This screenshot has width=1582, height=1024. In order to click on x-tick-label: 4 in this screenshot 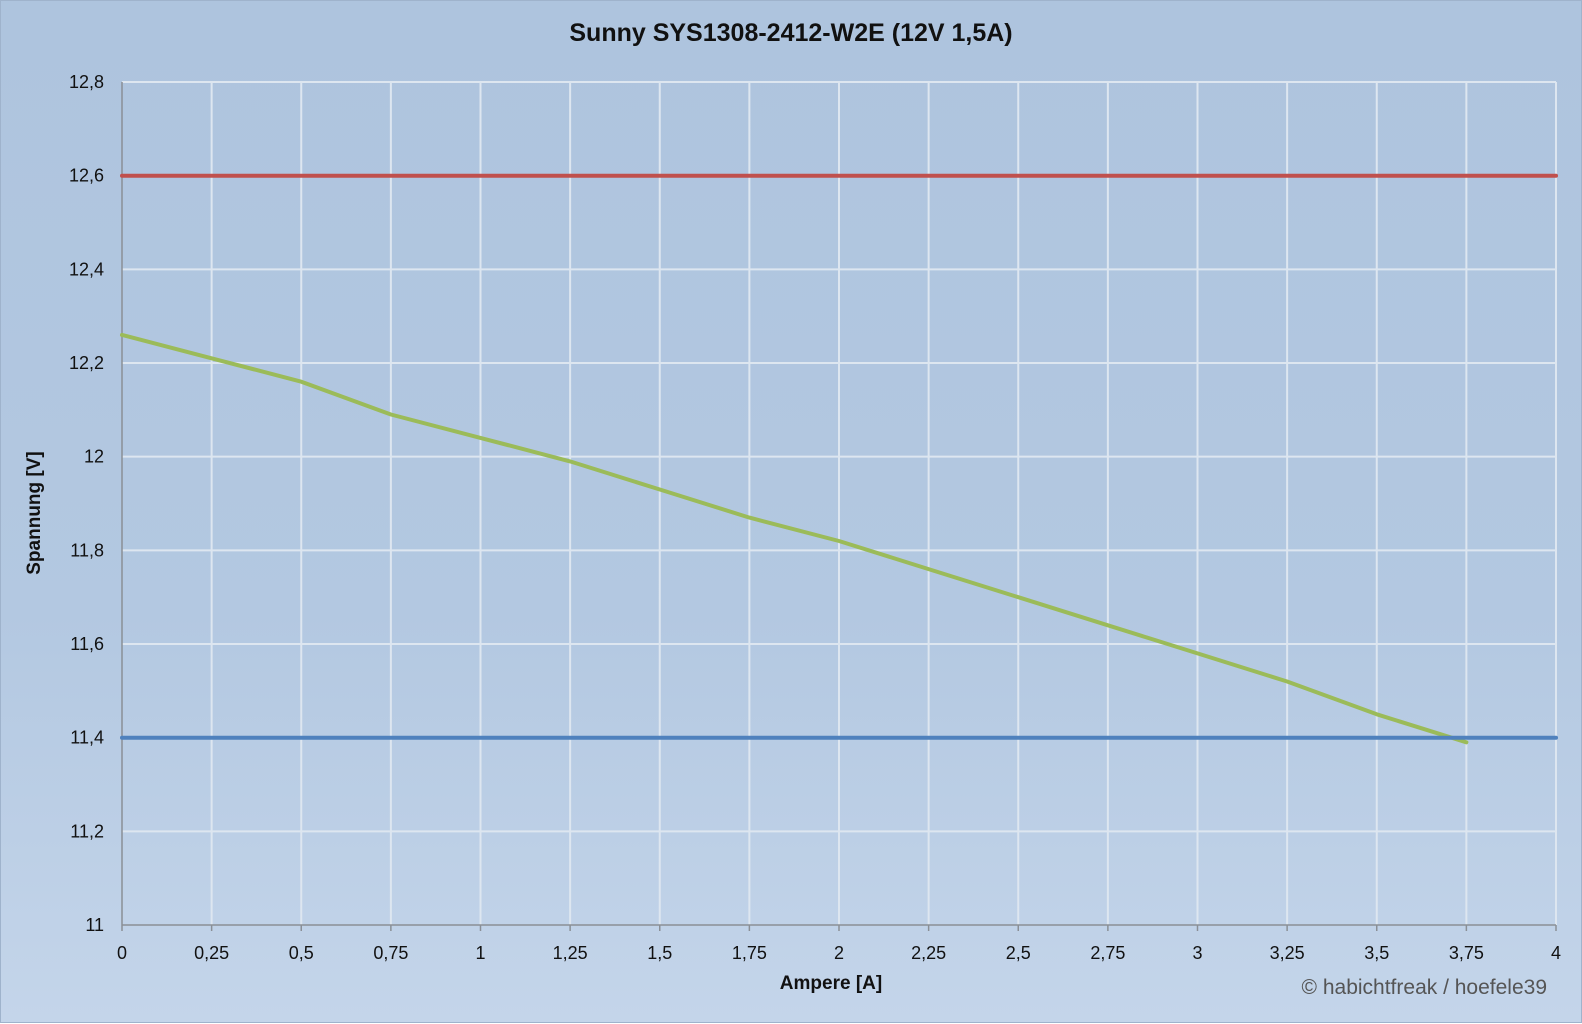, I will do `click(1556, 953)`.